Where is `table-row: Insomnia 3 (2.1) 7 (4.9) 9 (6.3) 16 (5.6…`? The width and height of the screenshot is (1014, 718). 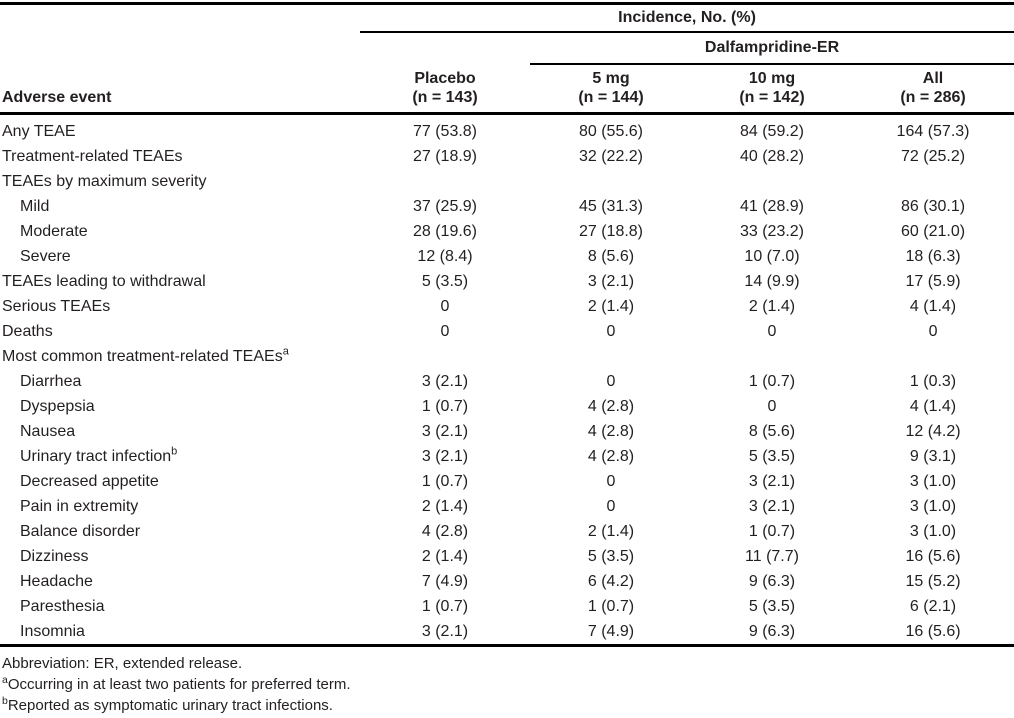
table-row: Insomnia 3 (2.1) 7 (4.9) 9 (6.3) 16 (5.6… is located at coordinates (507, 632).